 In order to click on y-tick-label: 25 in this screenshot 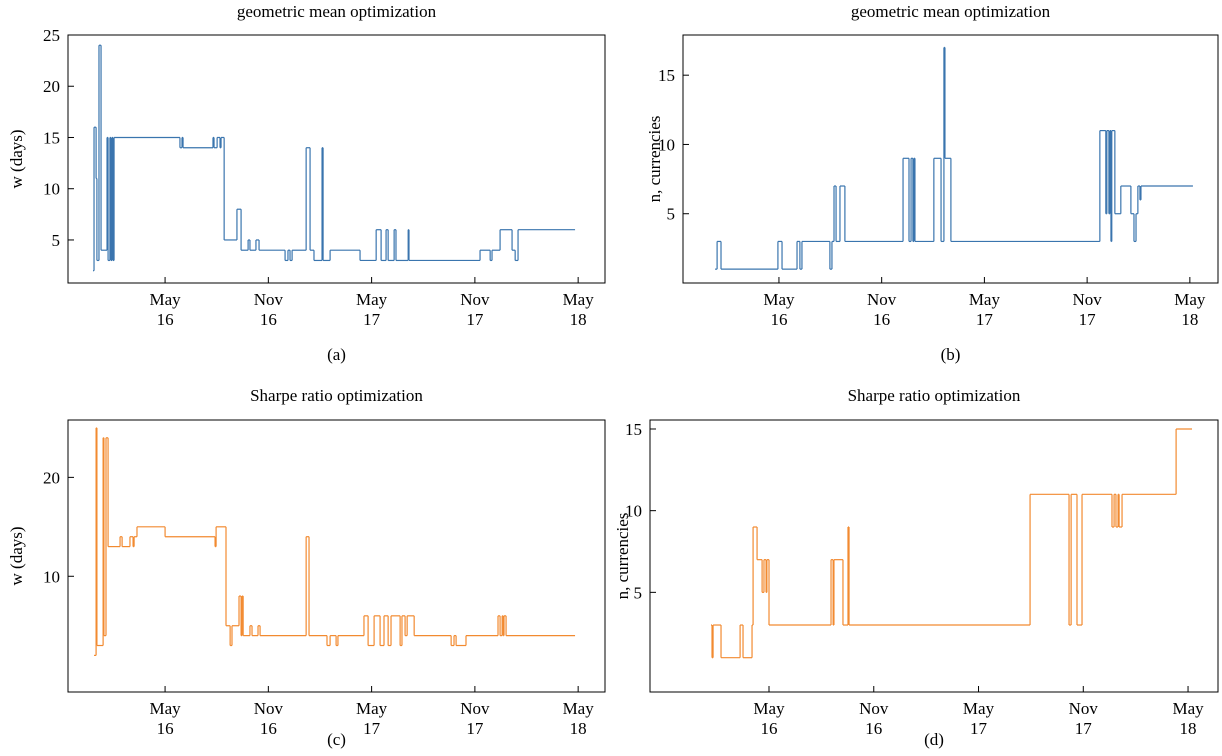, I will do `click(51, 35)`.